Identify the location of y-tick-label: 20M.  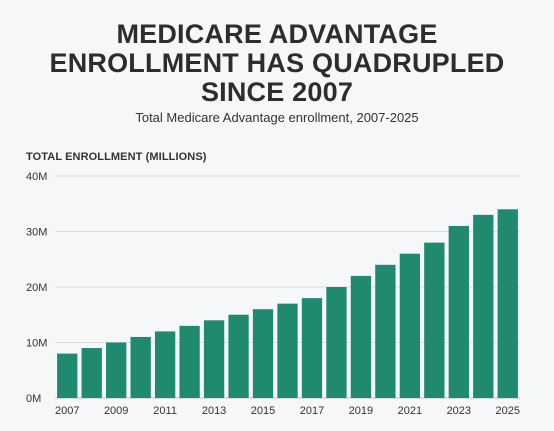
(36, 288).